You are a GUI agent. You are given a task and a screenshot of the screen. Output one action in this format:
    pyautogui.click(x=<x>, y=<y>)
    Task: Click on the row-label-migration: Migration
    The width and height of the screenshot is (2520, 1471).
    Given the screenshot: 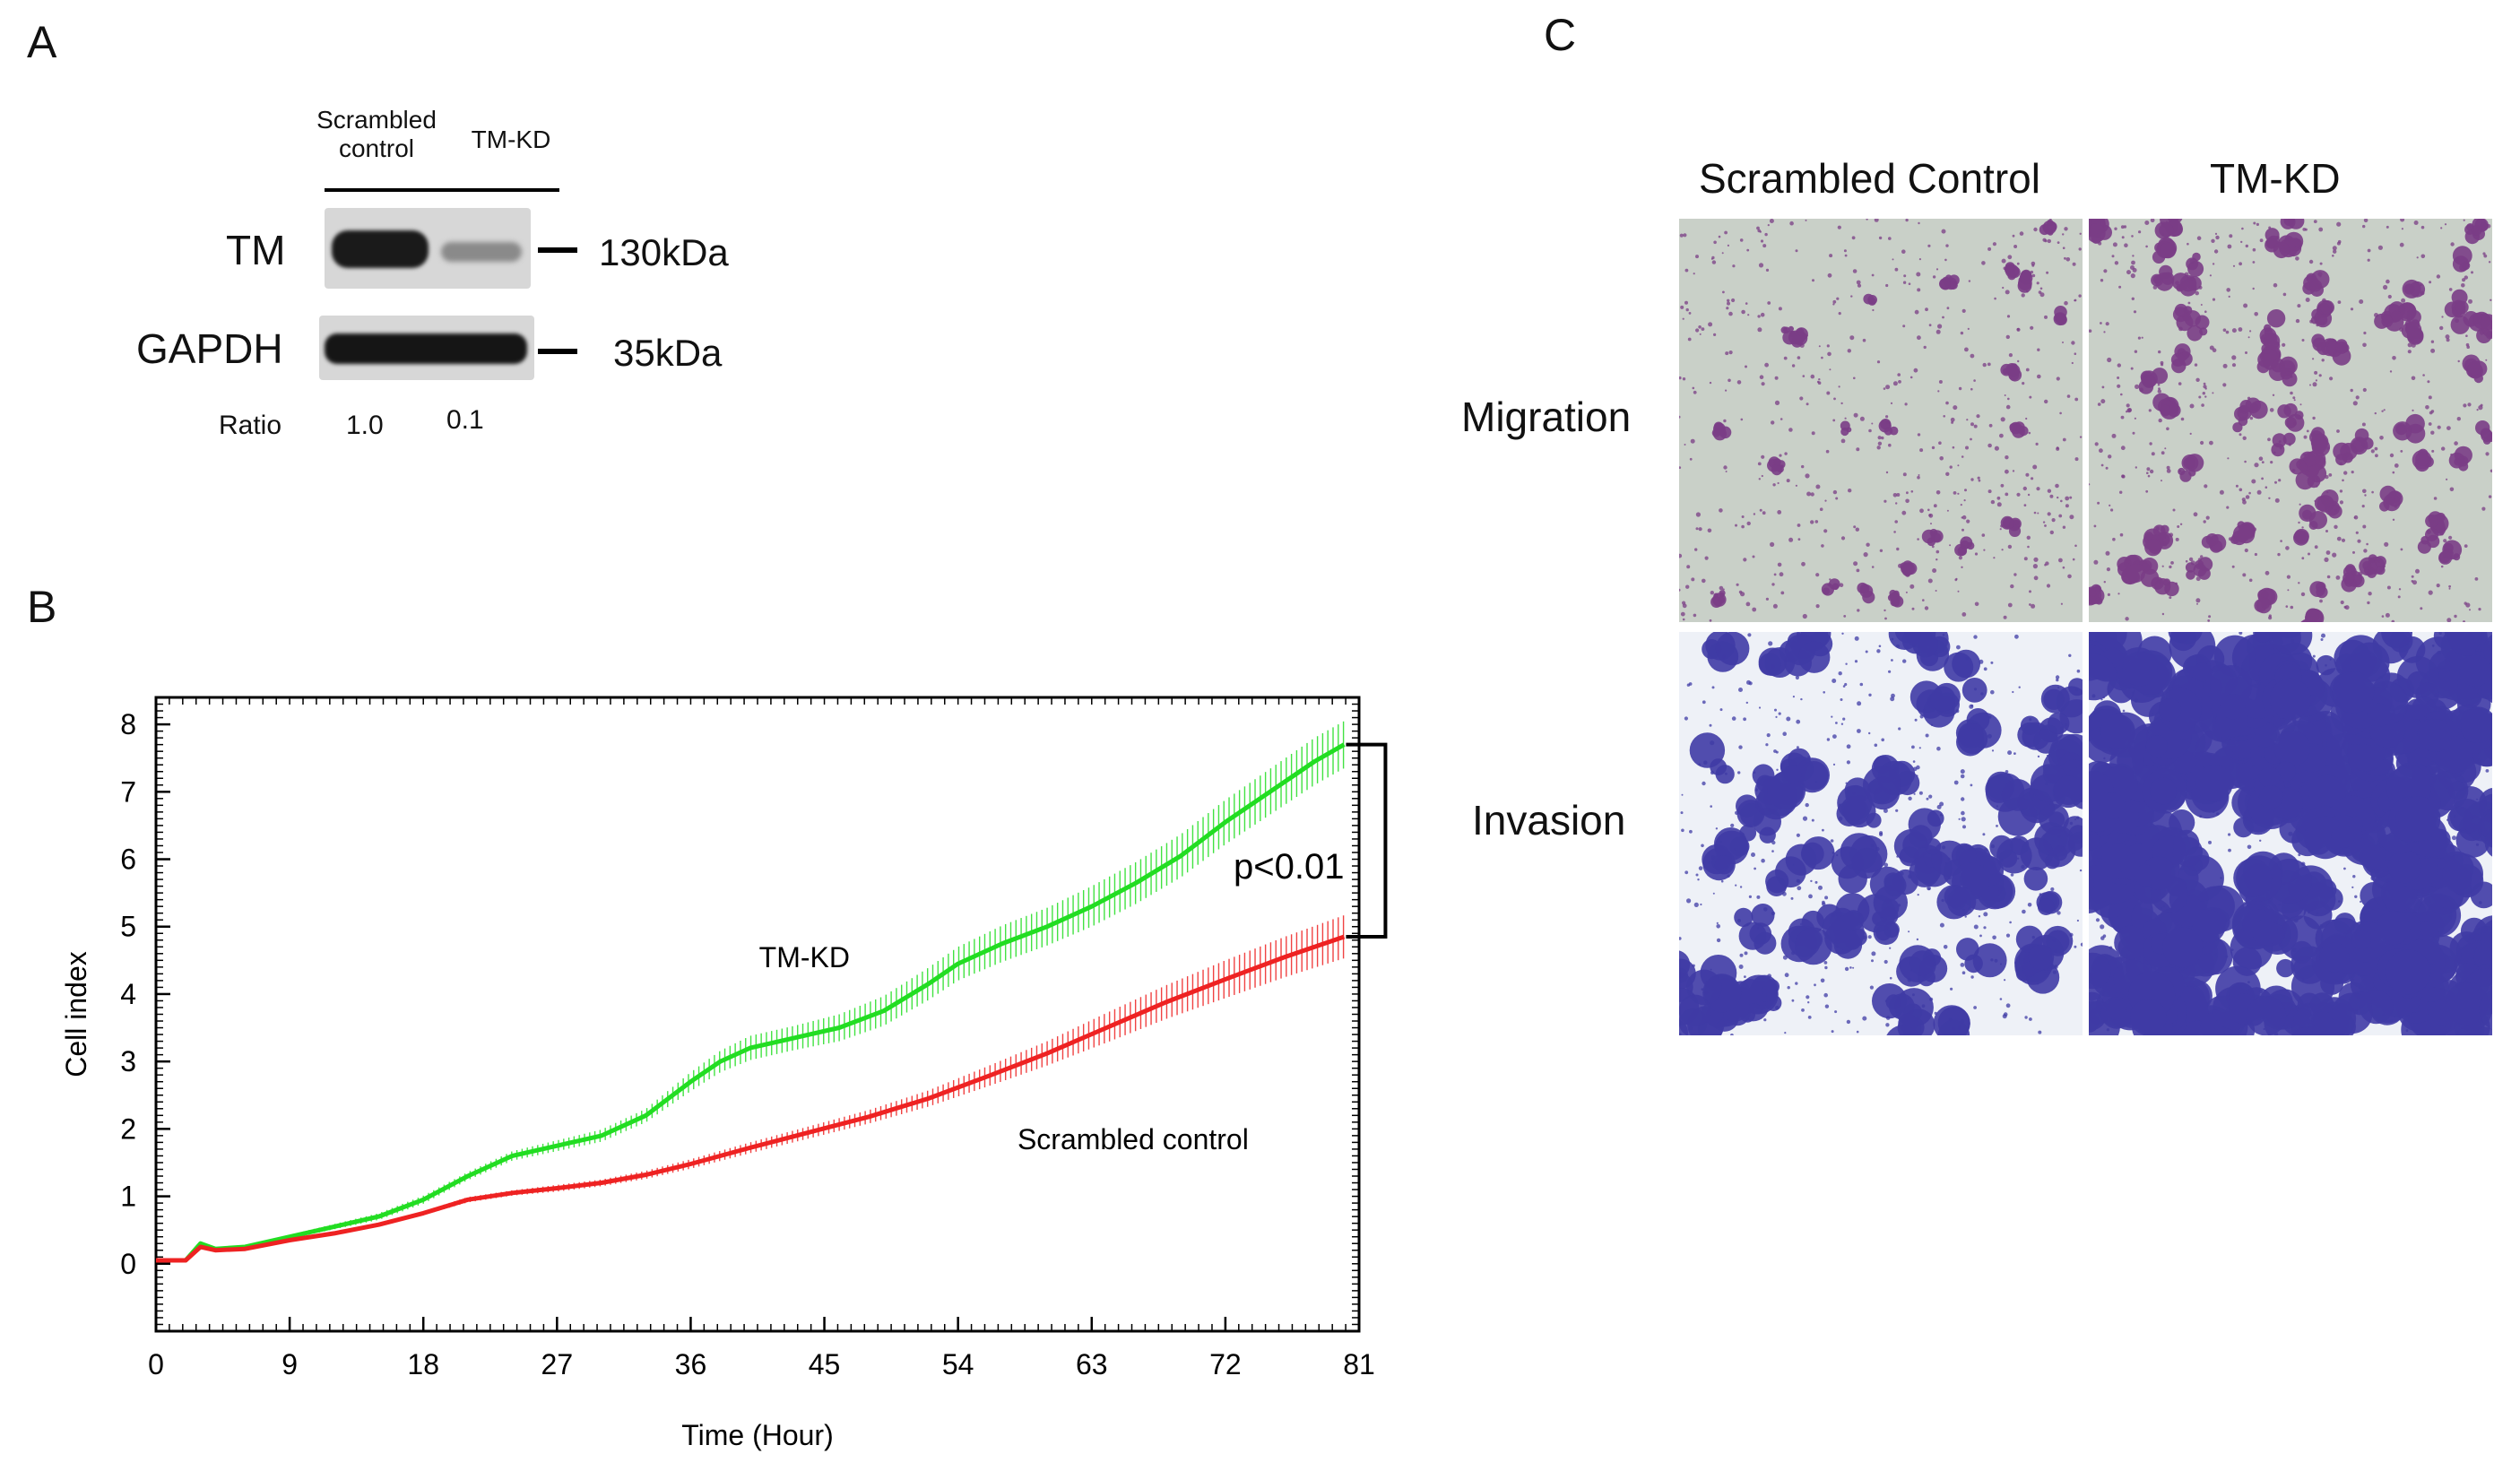 What is the action you would take?
    pyautogui.click(x=1547, y=417)
    